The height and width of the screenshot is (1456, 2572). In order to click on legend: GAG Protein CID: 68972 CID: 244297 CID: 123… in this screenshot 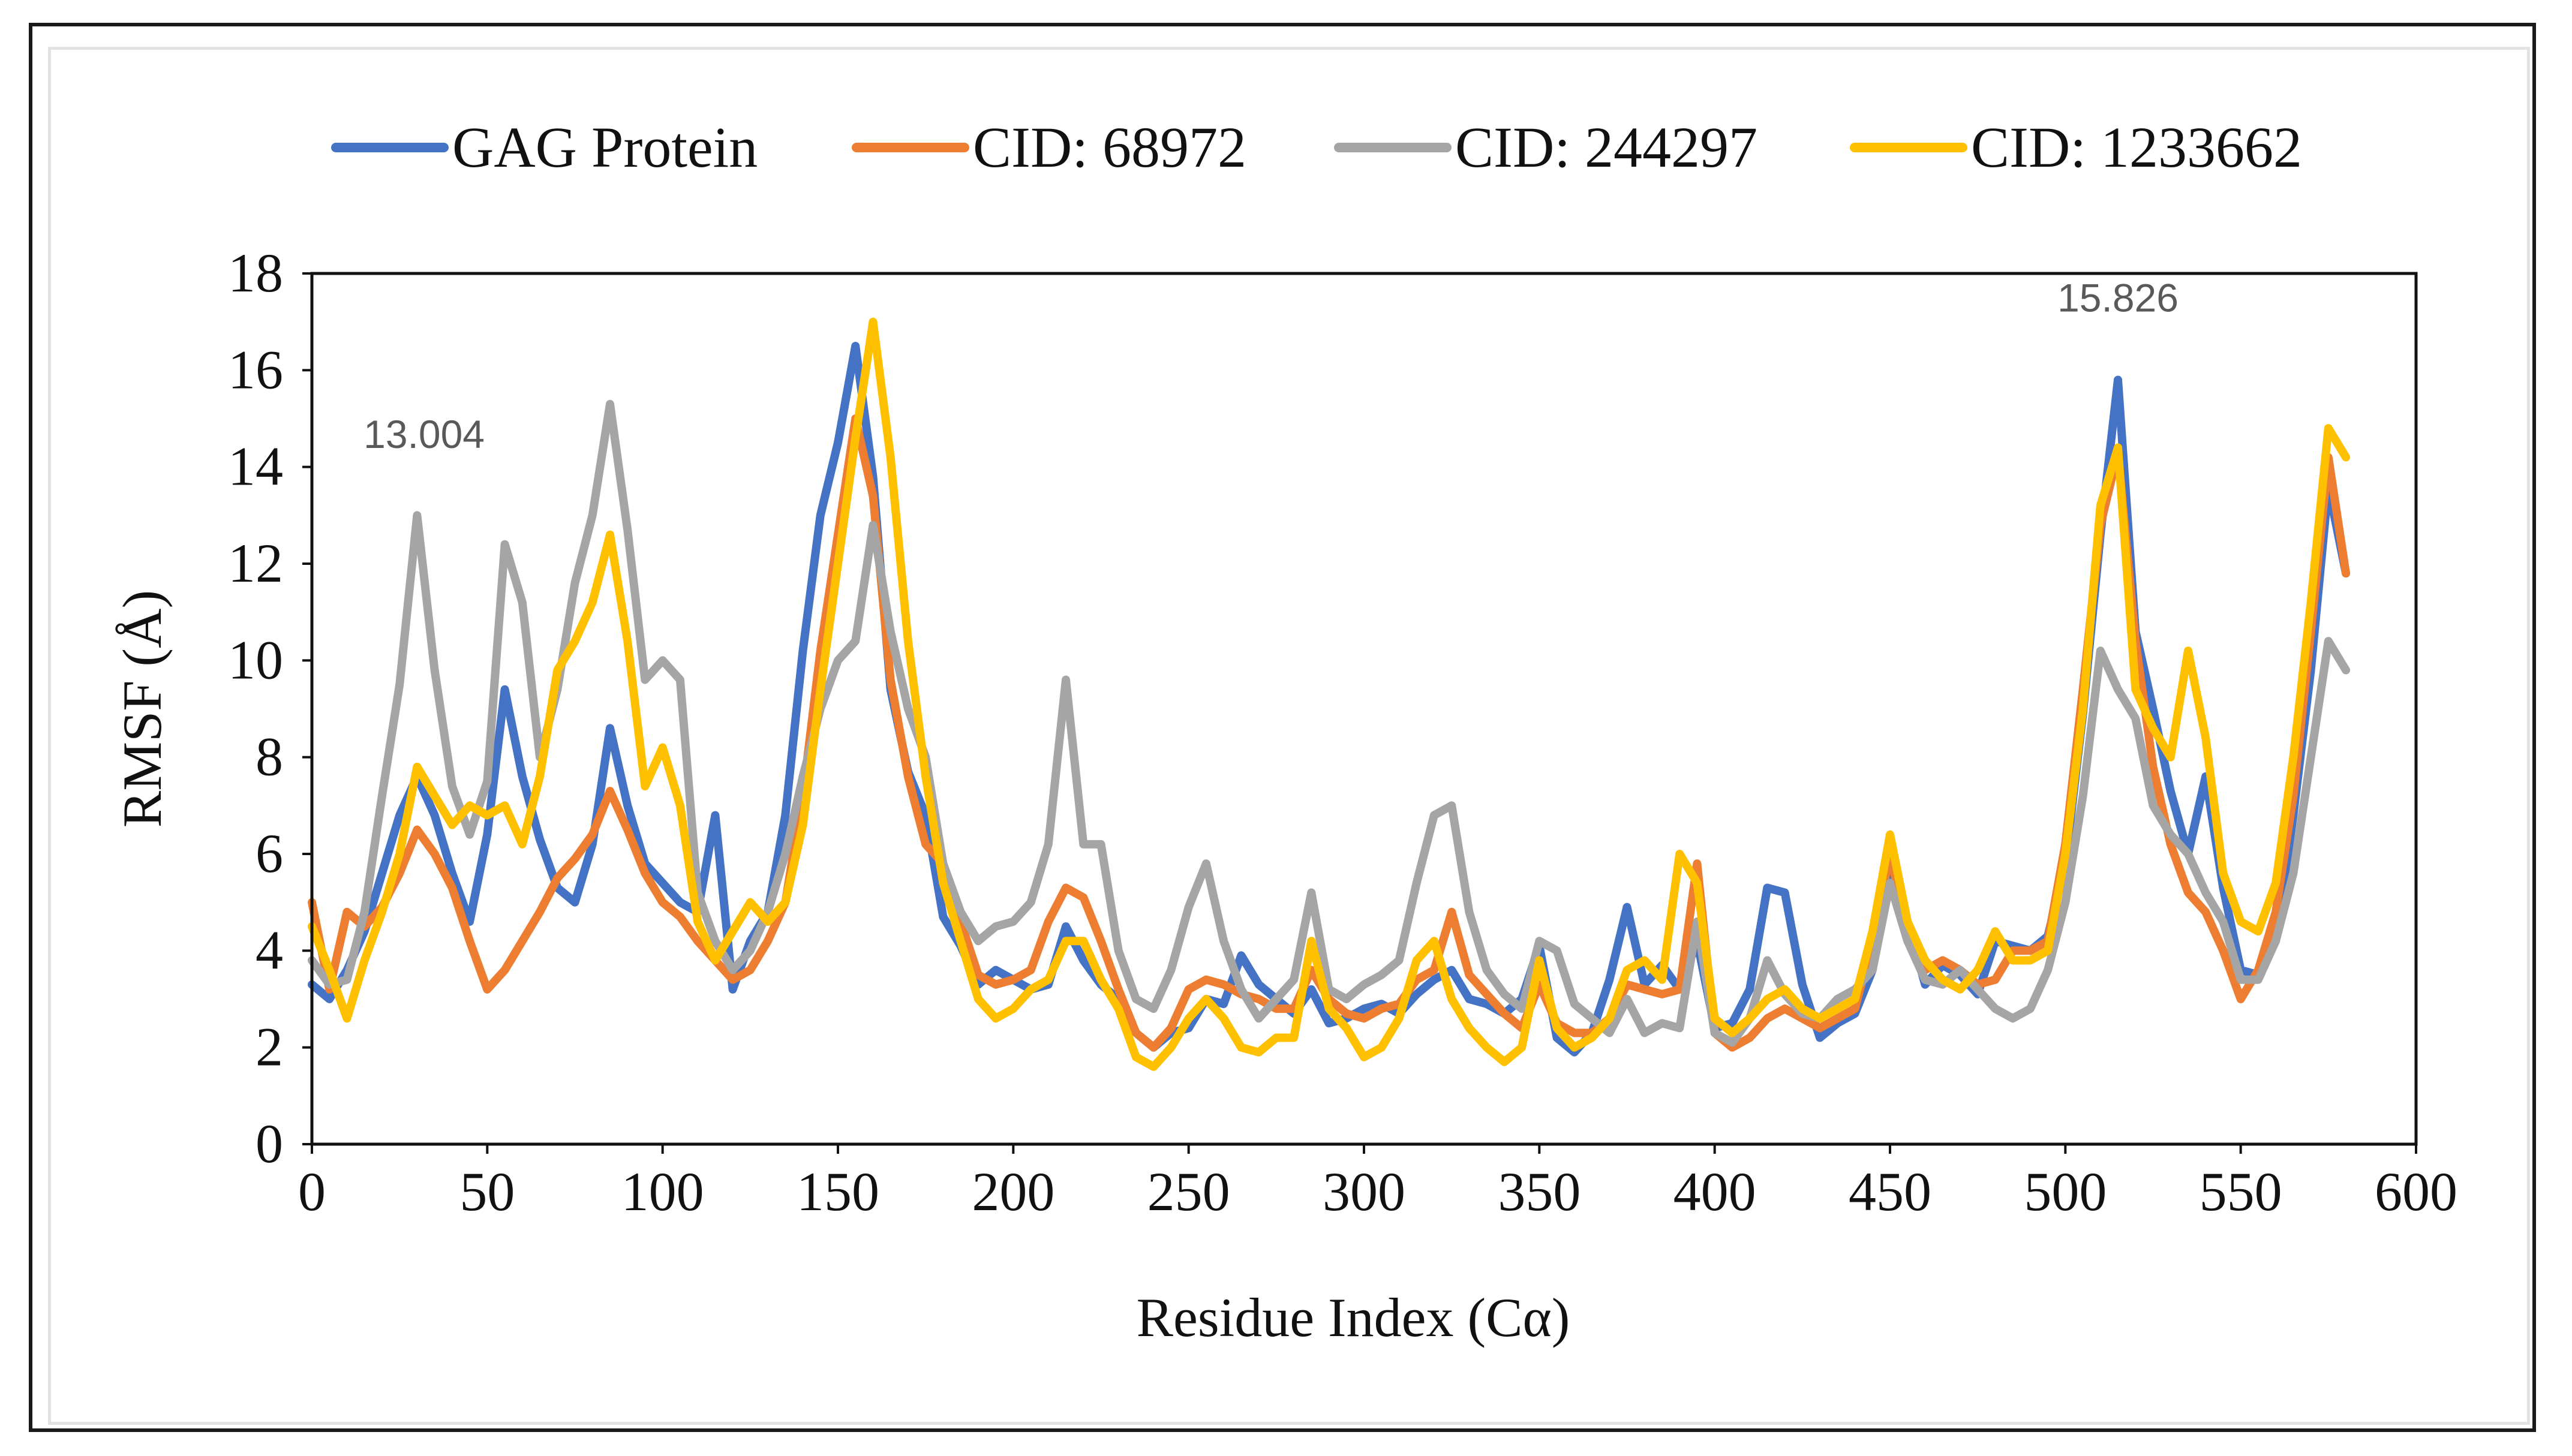, I will do `click(1316, 147)`.